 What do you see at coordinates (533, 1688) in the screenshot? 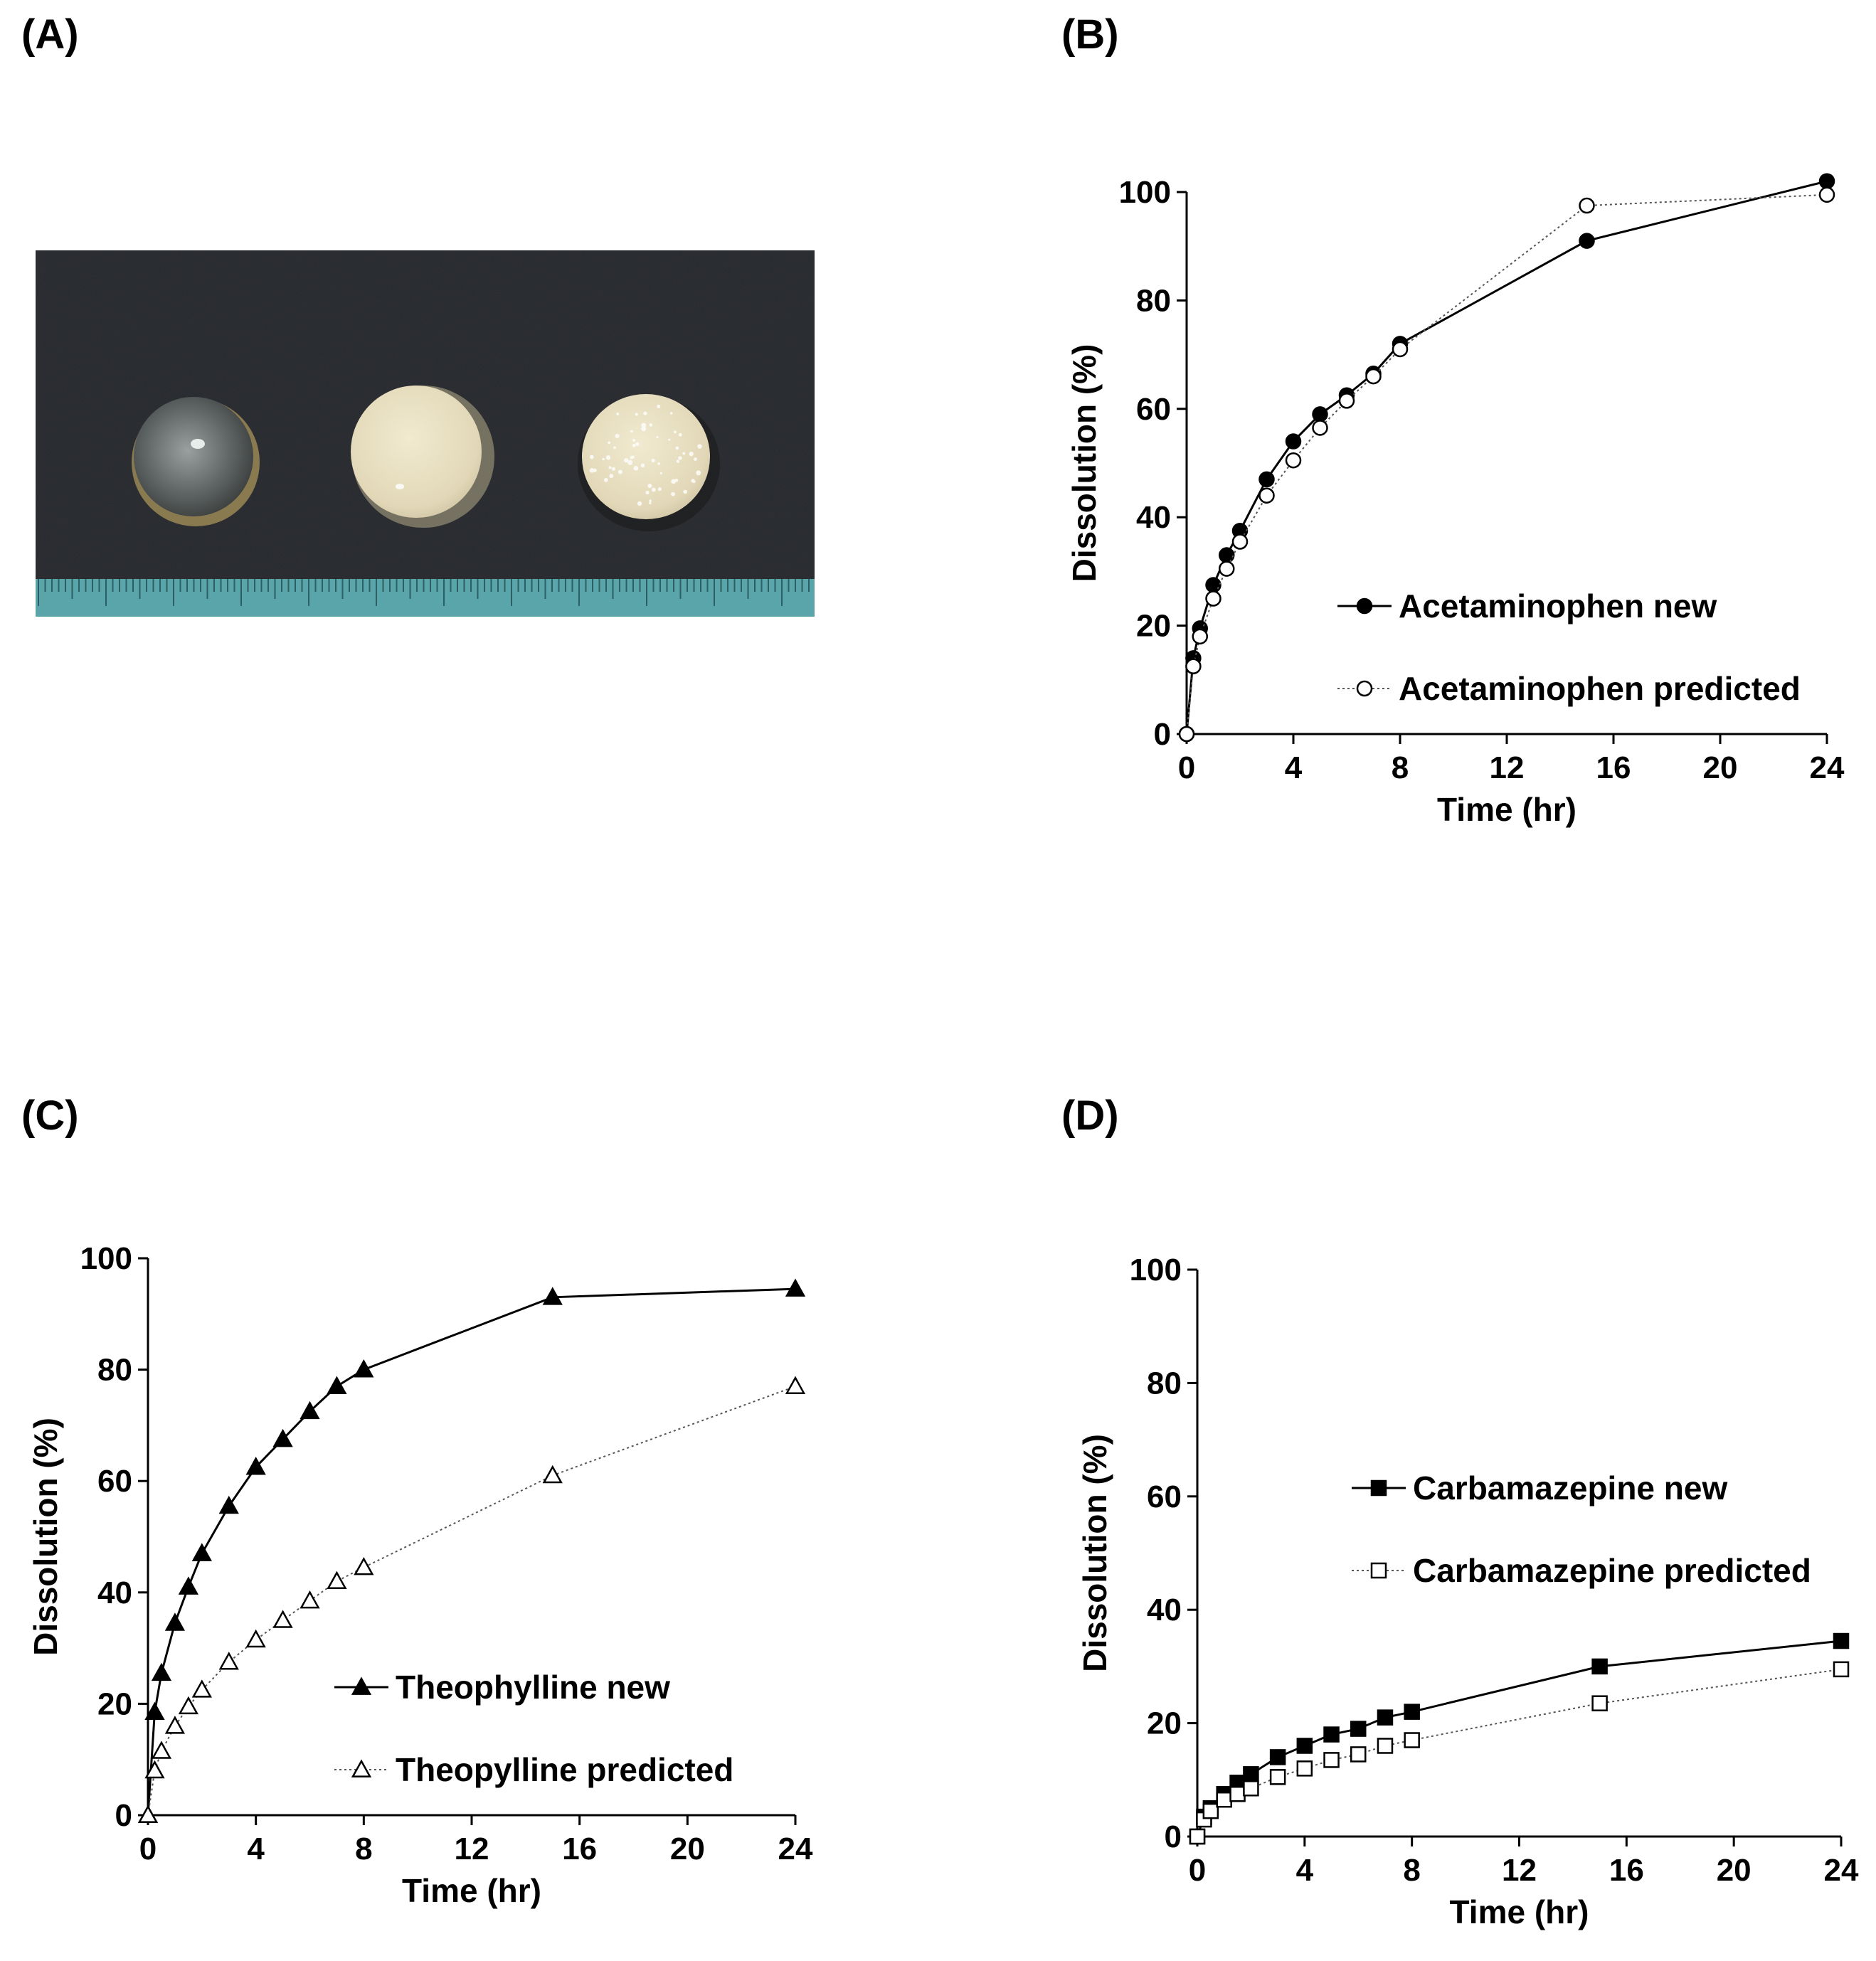
I see `legend-label: Theophylline new` at bounding box center [533, 1688].